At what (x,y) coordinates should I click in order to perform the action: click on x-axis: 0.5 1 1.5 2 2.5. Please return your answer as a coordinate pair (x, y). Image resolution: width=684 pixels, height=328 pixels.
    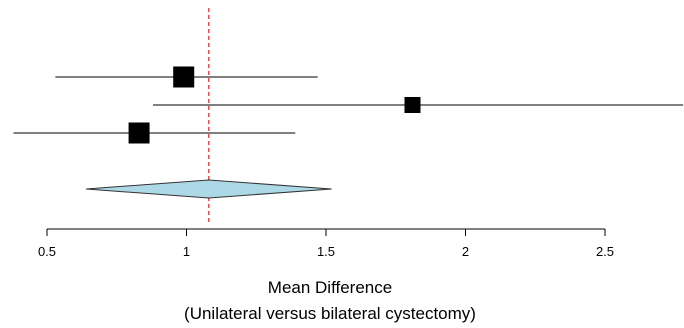
    Looking at the image, I should click on (326, 243).